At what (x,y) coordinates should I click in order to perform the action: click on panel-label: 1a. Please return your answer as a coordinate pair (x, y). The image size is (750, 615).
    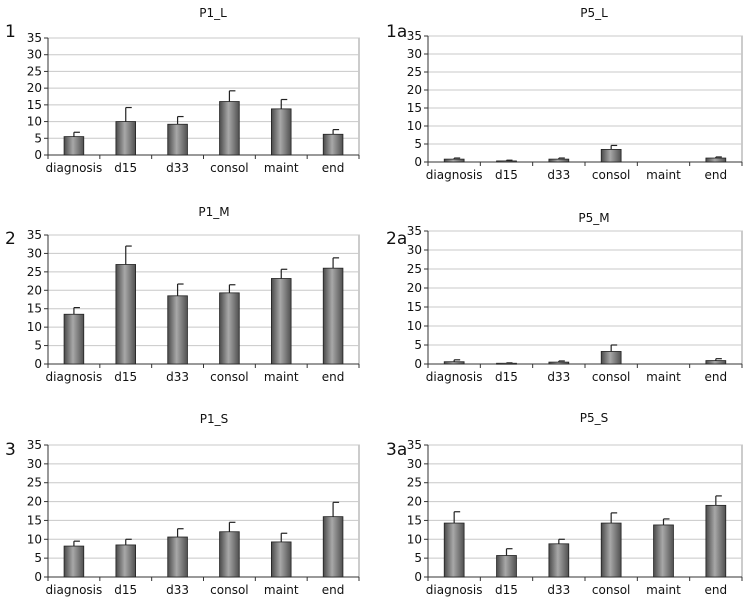
    Looking at the image, I should click on (396, 32).